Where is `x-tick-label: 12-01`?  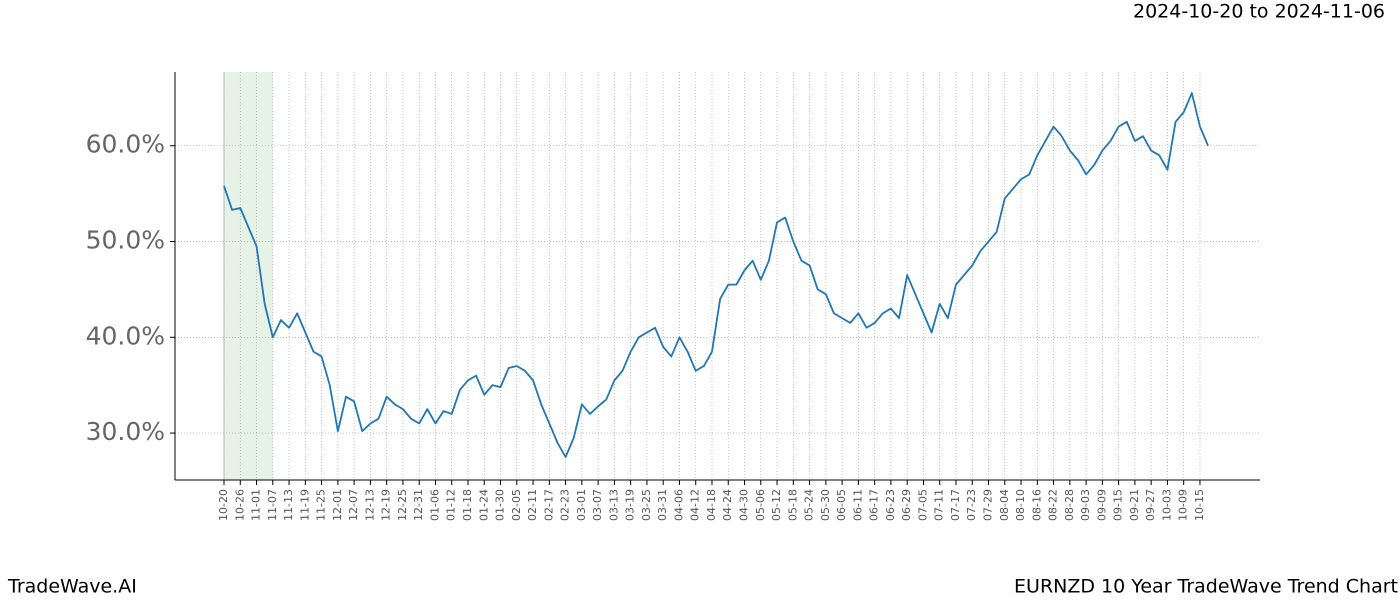
x-tick-label: 12-01 is located at coordinates (337, 505).